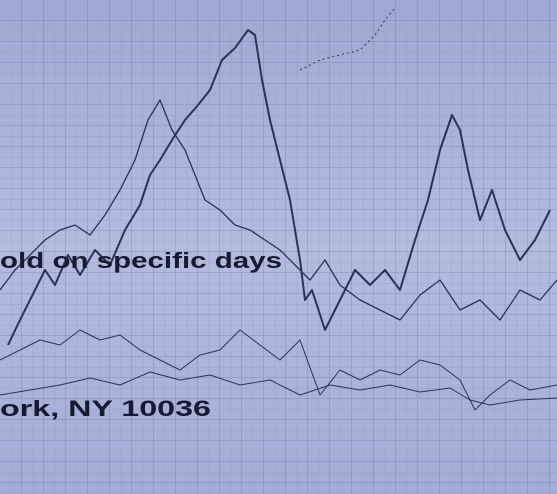  What do you see at coordinates (278, 388) in the screenshot?
I see `scribble-line` at bounding box center [278, 388].